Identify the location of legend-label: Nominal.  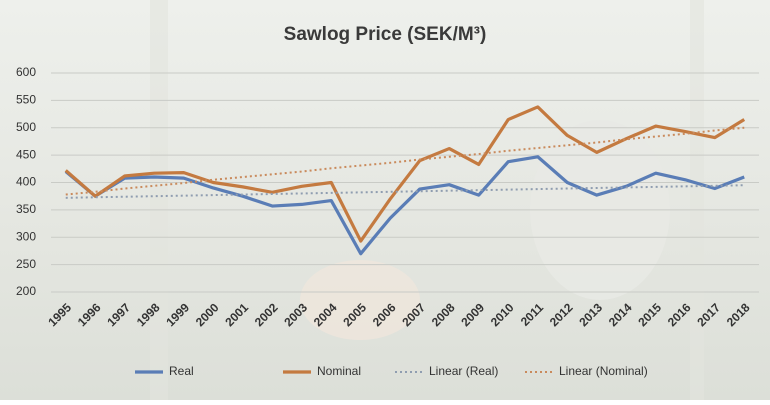
(339, 371).